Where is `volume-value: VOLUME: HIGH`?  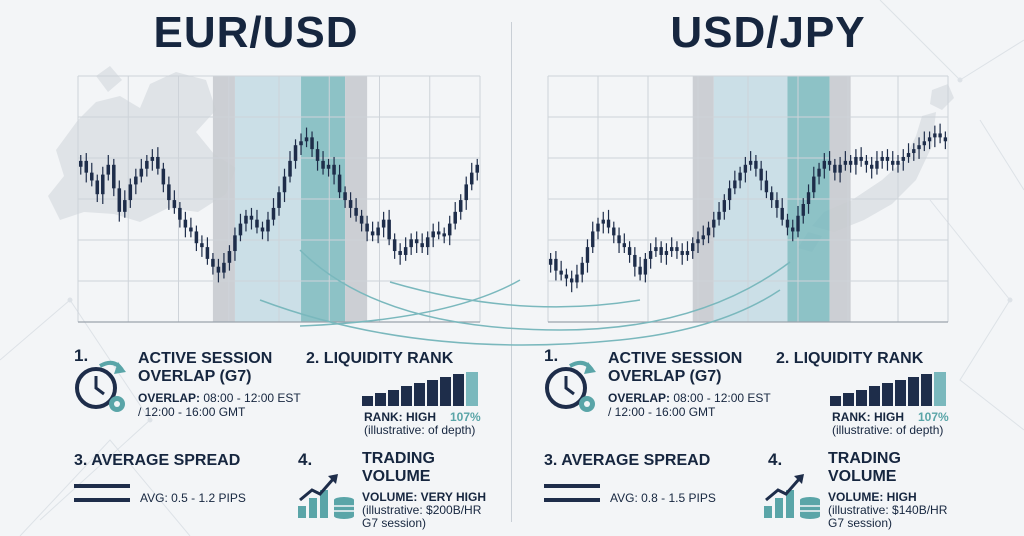 volume-value: VOLUME: HIGH is located at coordinates (872, 497).